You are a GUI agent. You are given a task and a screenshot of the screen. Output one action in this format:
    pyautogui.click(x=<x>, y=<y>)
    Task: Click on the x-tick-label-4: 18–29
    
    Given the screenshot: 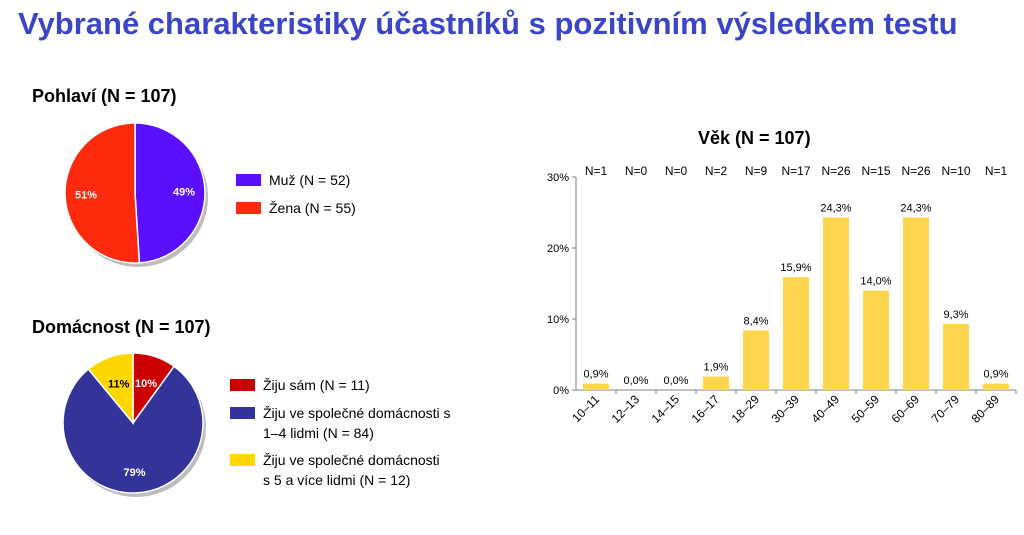 What is the action you would take?
    pyautogui.click(x=746, y=409)
    